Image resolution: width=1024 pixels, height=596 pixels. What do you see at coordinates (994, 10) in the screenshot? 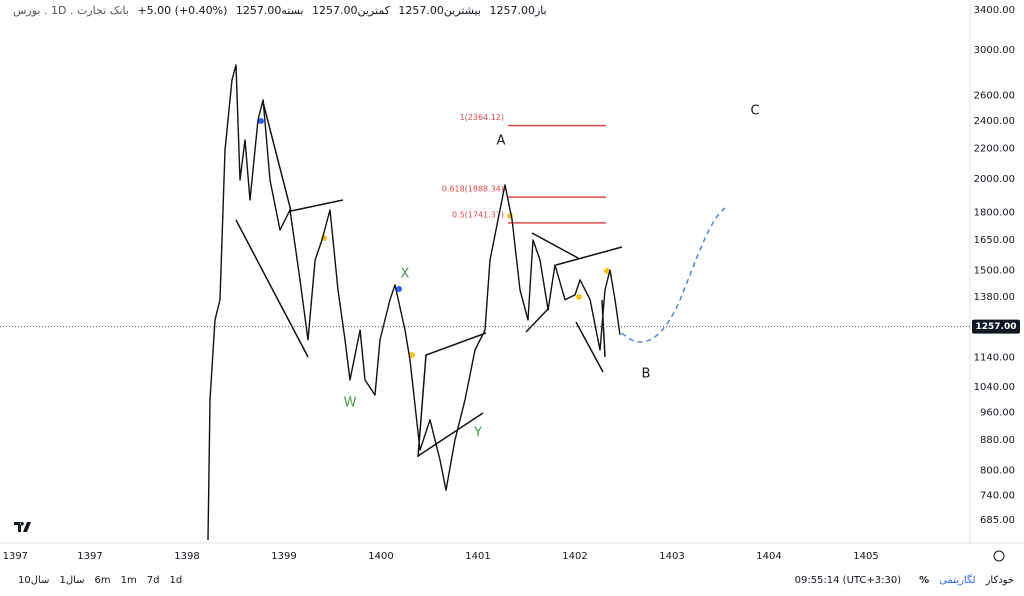
I see `y-tick-label: 3400.00` at bounding box center [994, 10].